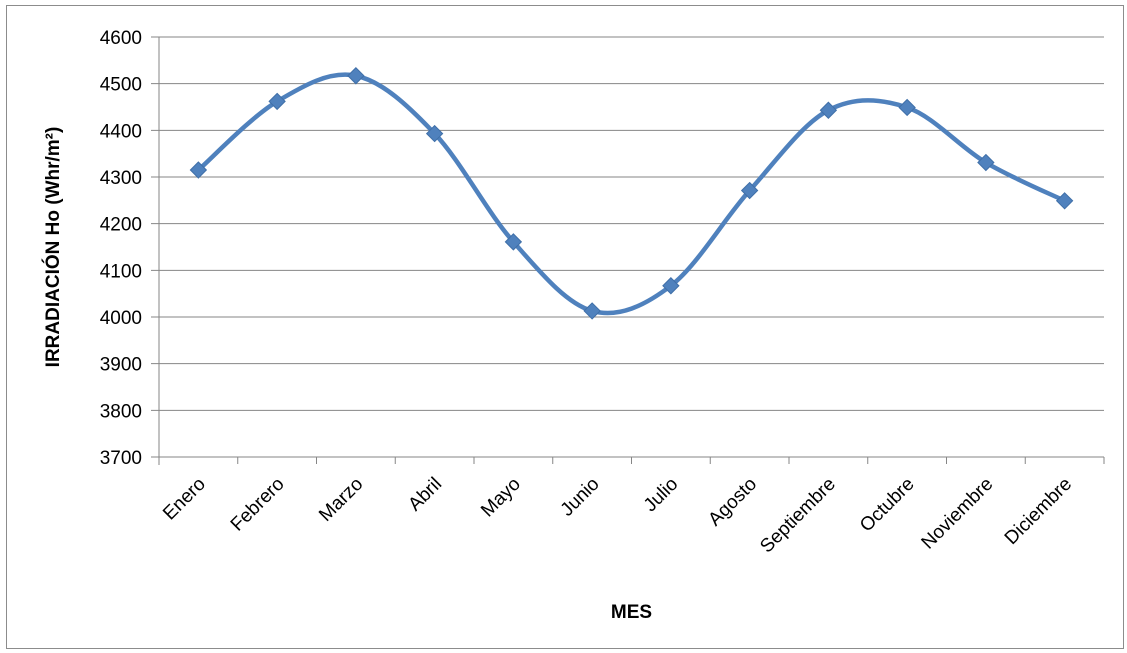 This screenshot has width=1127, height=653. Describe the element at coordinates (749, 190) in the screenshot. I see `data-point-agosto` at that location.